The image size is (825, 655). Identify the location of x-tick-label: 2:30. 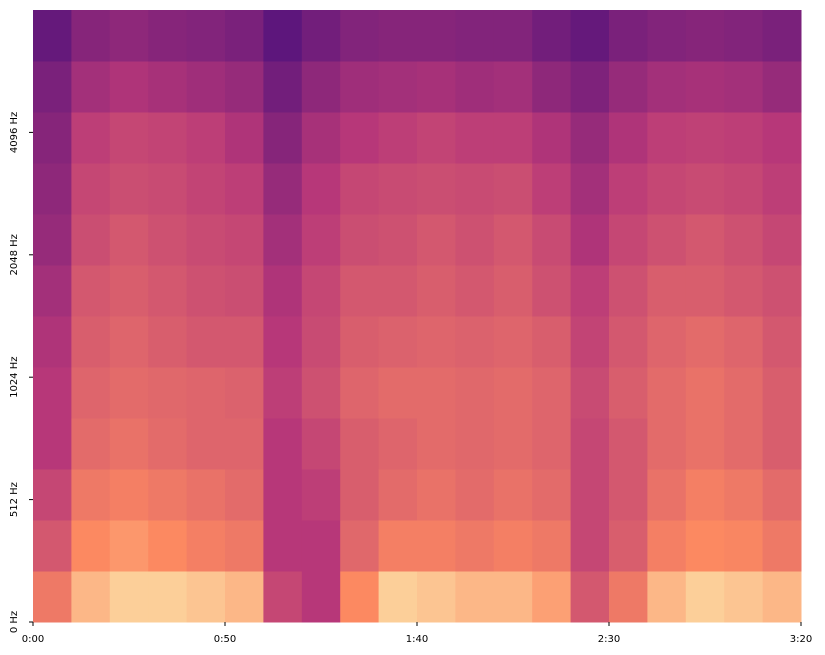
(609, 639).